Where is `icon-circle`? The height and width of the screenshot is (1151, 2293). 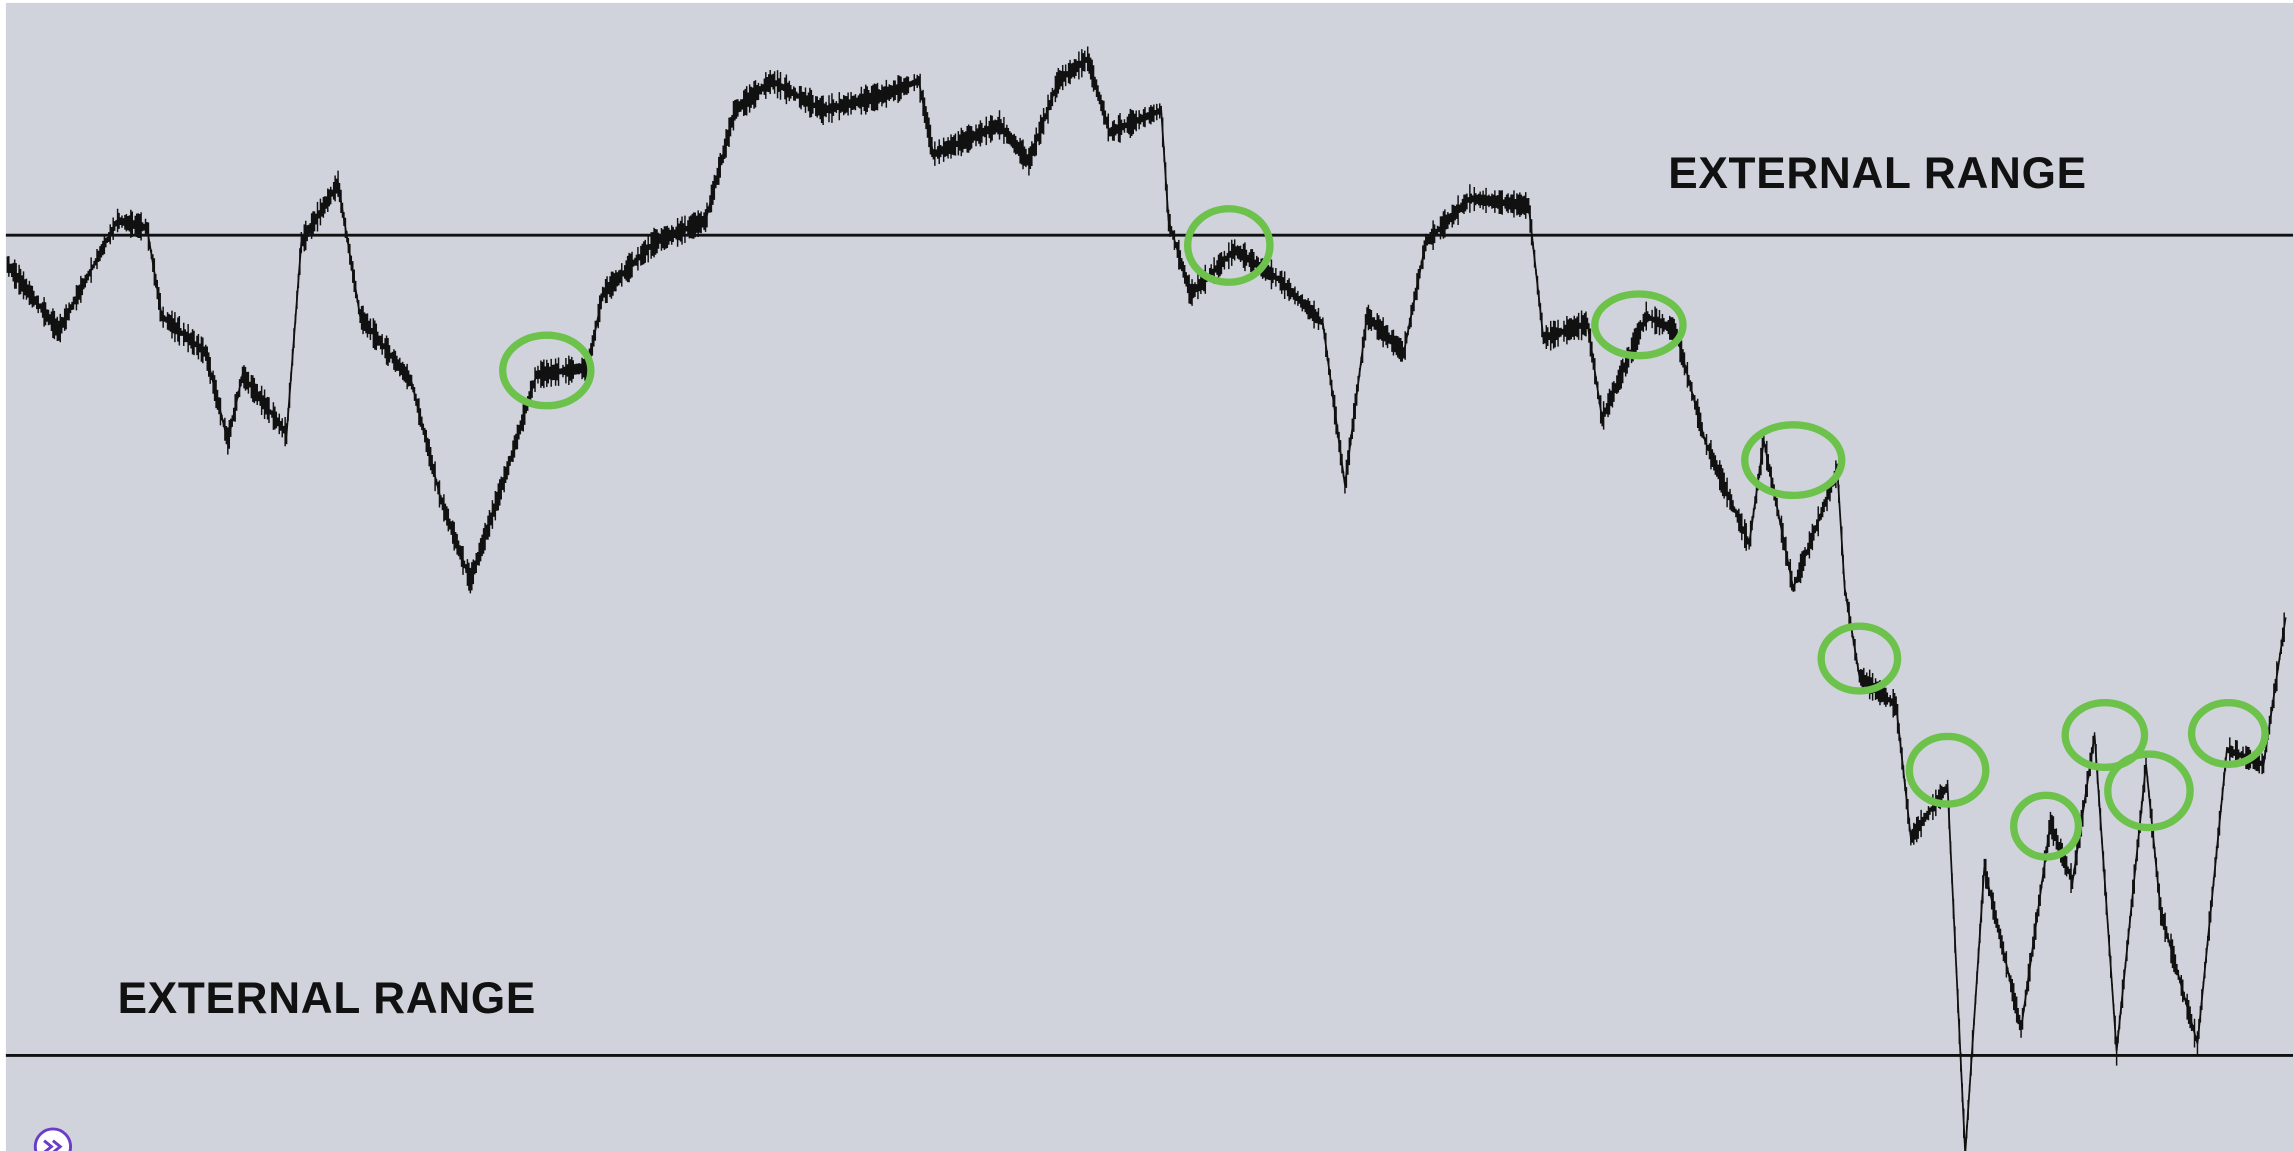
icon-circle is located at coordinates (53, 1139).